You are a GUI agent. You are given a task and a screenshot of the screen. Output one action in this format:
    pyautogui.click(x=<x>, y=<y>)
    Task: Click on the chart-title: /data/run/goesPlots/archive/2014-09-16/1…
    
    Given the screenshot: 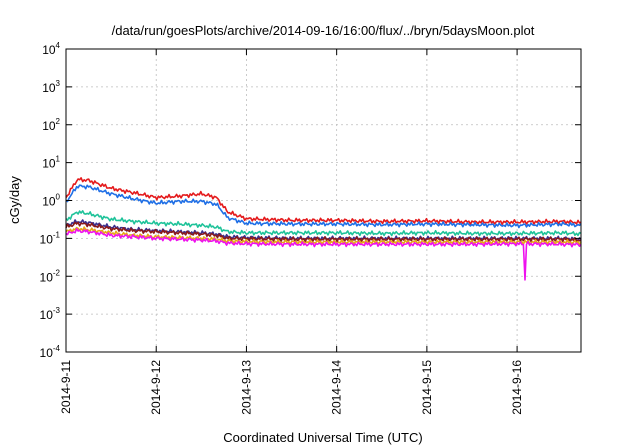 What is the action you would take?
    pyautogui.click(x=323, y=30)
    